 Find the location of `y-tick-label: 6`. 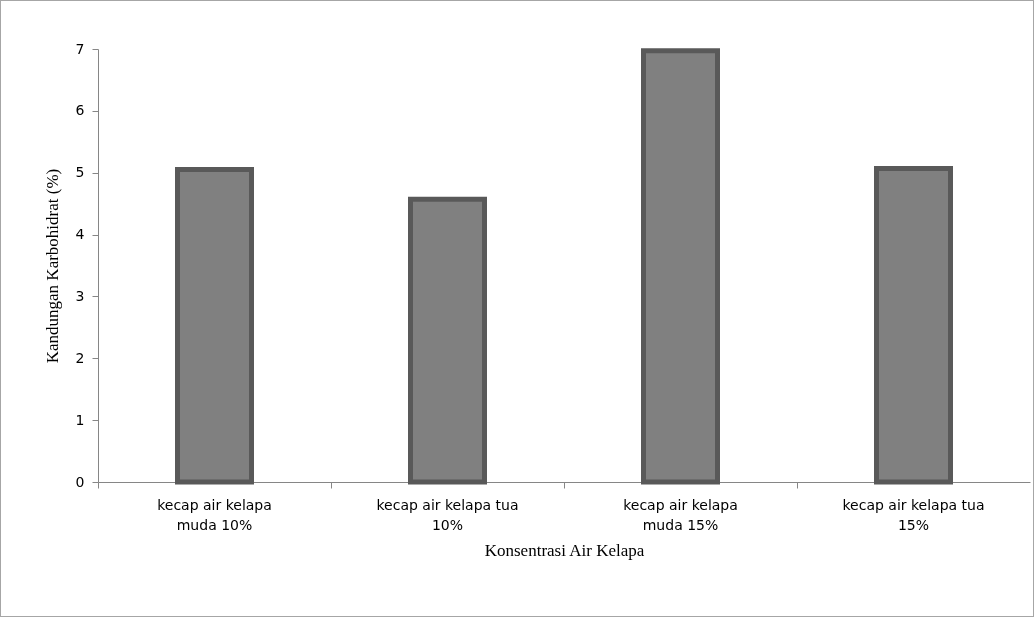

y-tick-label: 6 is located at coordinates (80, 110).